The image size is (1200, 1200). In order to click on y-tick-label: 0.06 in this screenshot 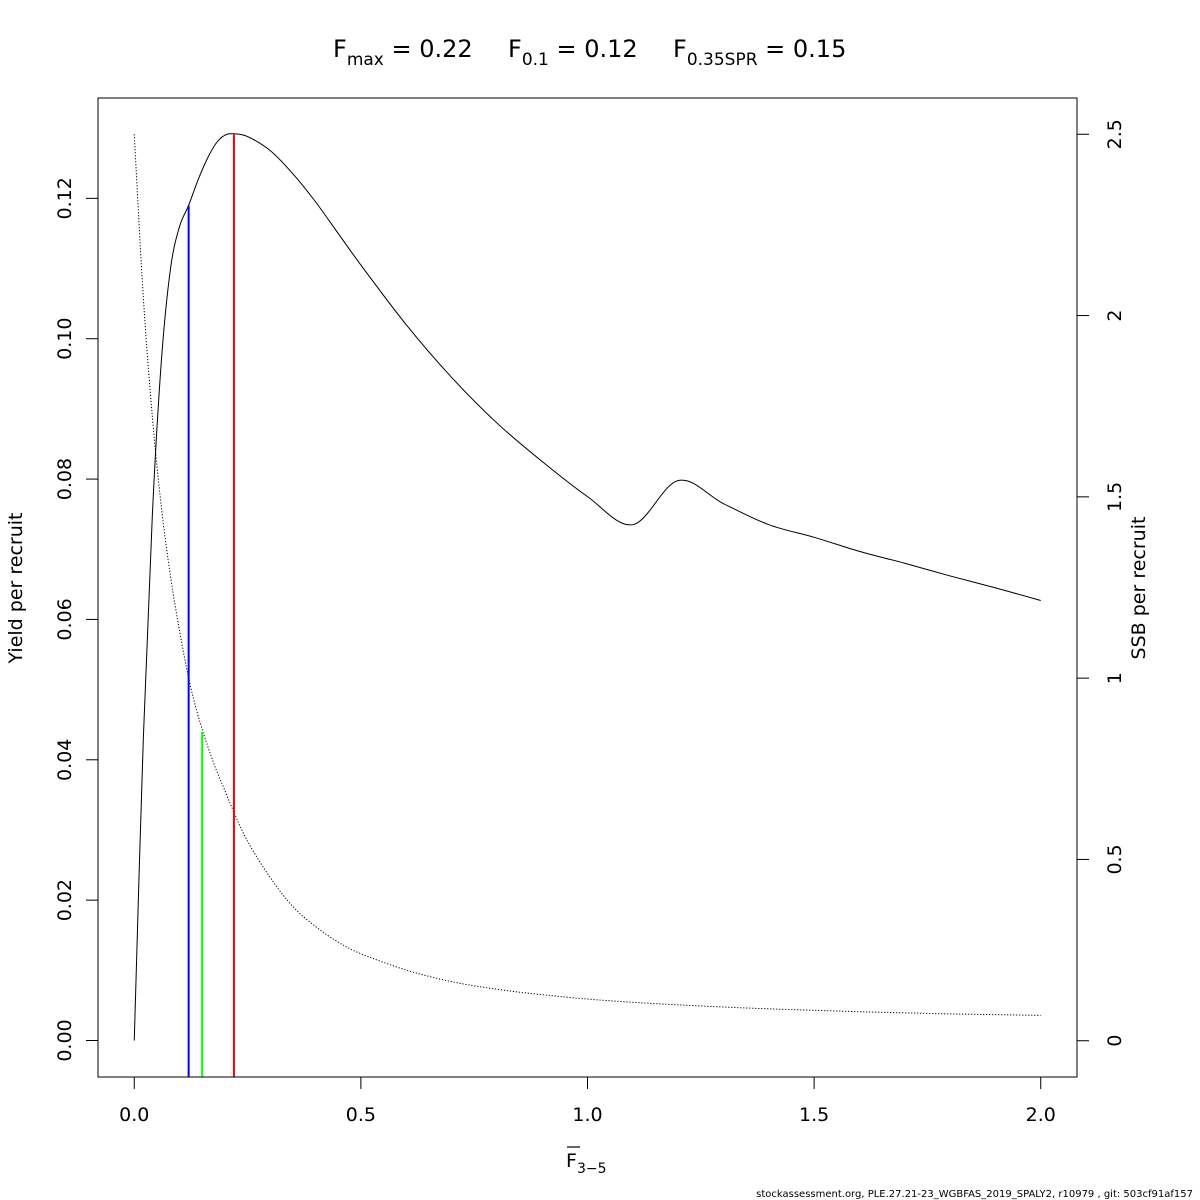, I will do `click(65, 619)`.